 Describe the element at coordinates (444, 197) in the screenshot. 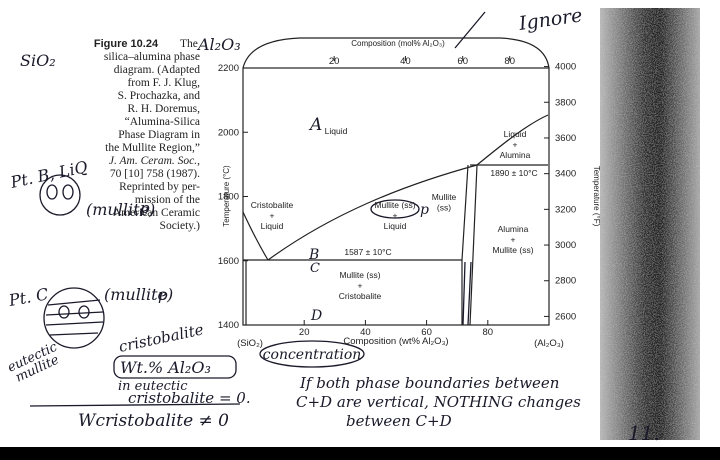

I see `region-label: Mullite` at that location.